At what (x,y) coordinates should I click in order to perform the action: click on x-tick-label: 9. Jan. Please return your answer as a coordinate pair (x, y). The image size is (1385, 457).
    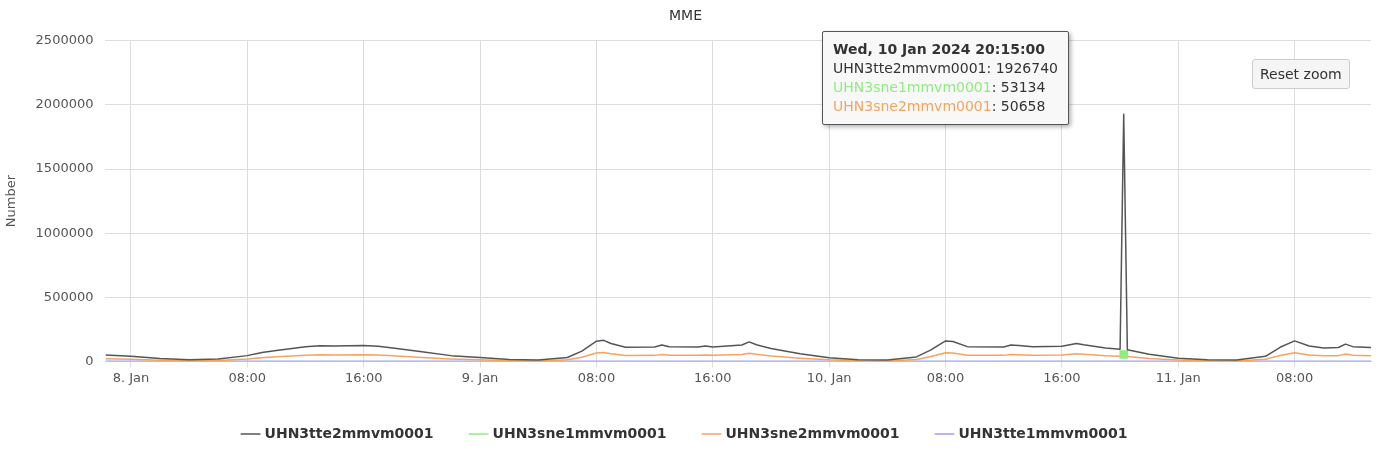
    Looking at the image, I should click on (480, 377).